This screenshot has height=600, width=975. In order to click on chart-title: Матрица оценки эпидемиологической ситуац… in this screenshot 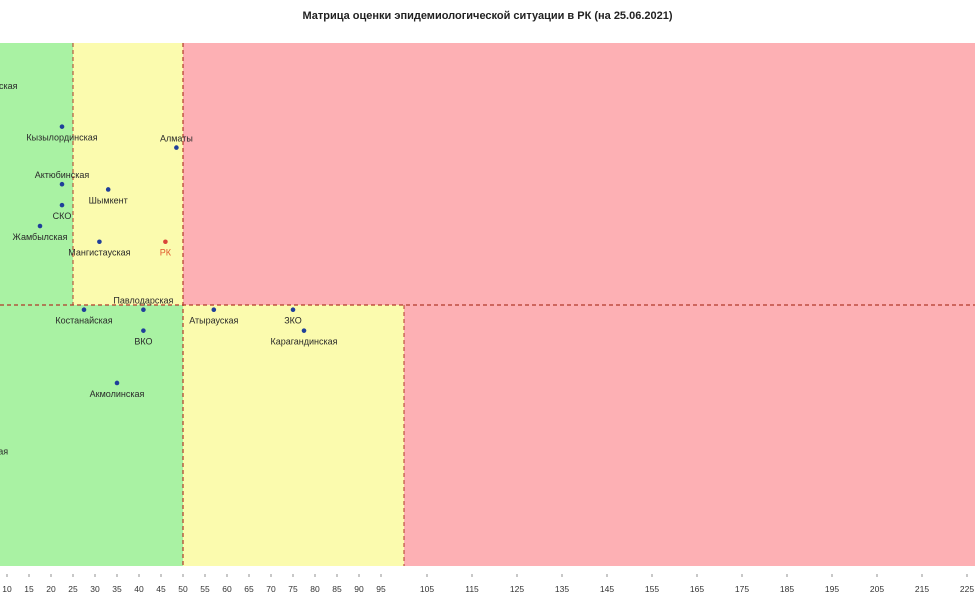, I will do `click(487, 16)`.